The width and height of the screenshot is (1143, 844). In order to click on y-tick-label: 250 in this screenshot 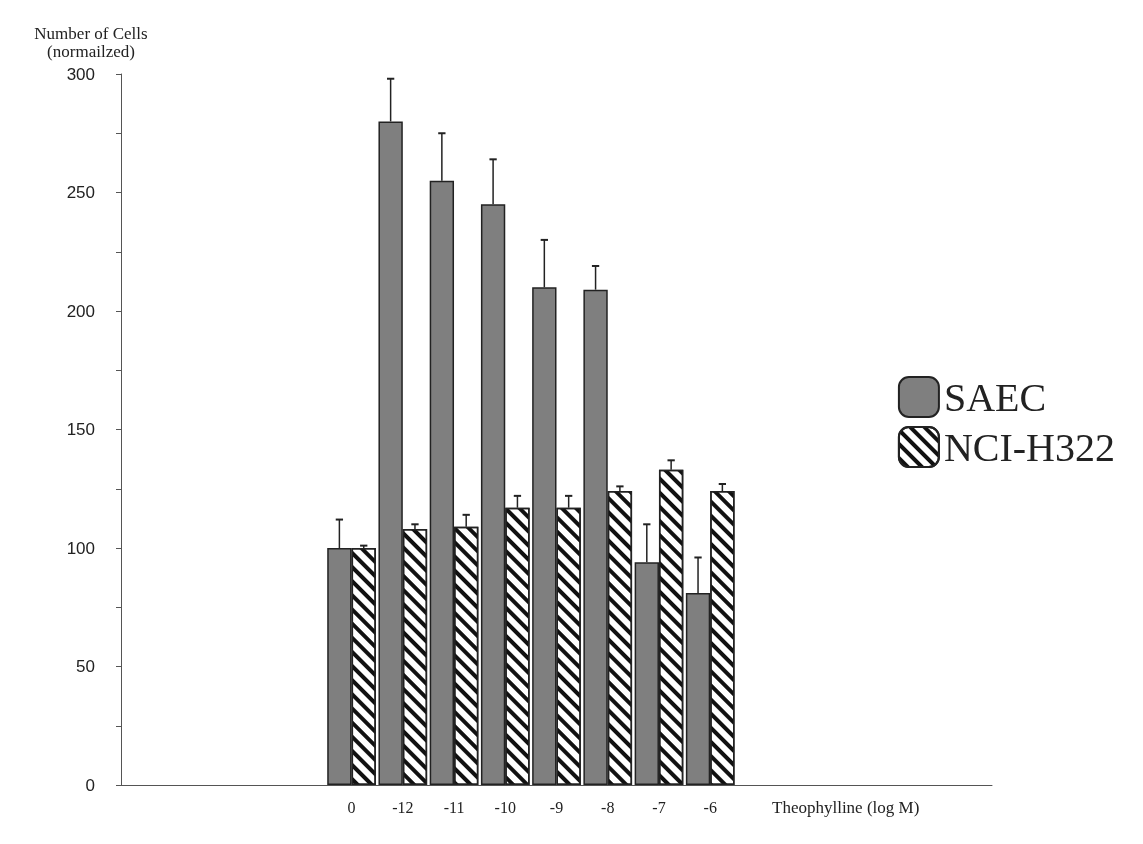, I will do `click(80, 192)`.